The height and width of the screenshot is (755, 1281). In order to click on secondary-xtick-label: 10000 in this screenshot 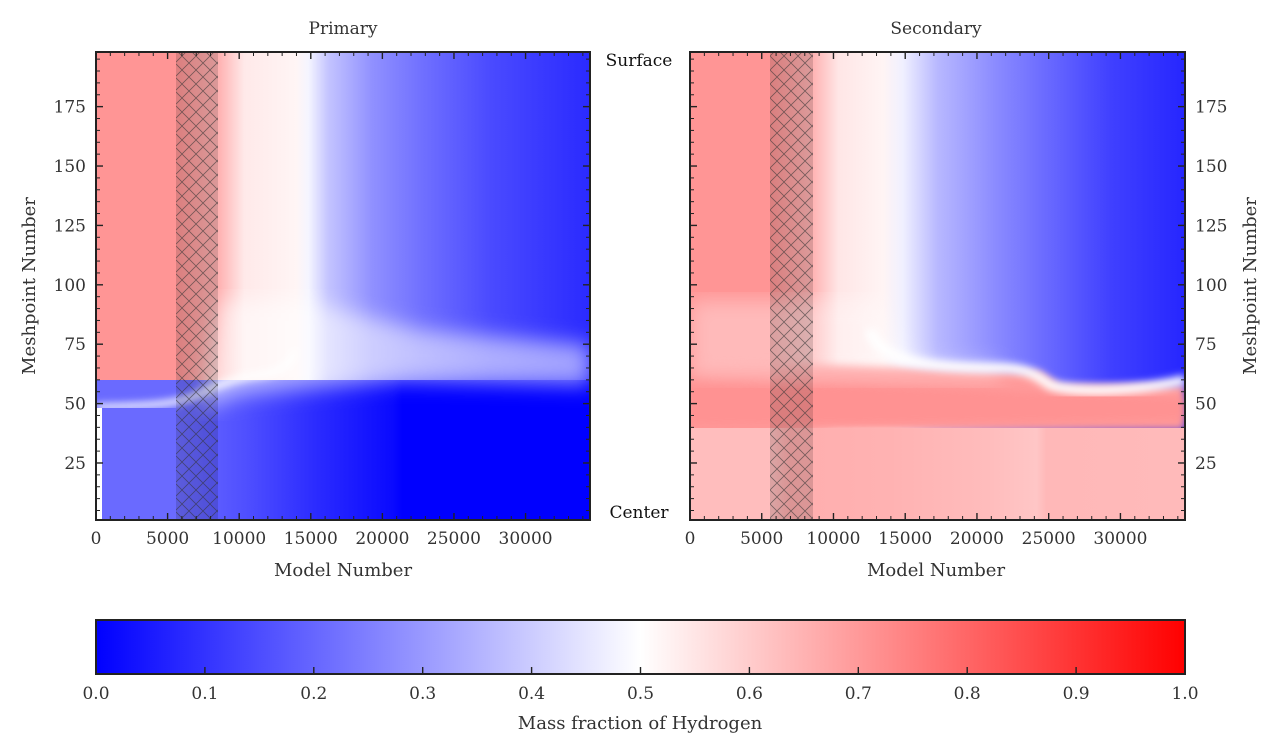, I will do `click(833, 539)`.